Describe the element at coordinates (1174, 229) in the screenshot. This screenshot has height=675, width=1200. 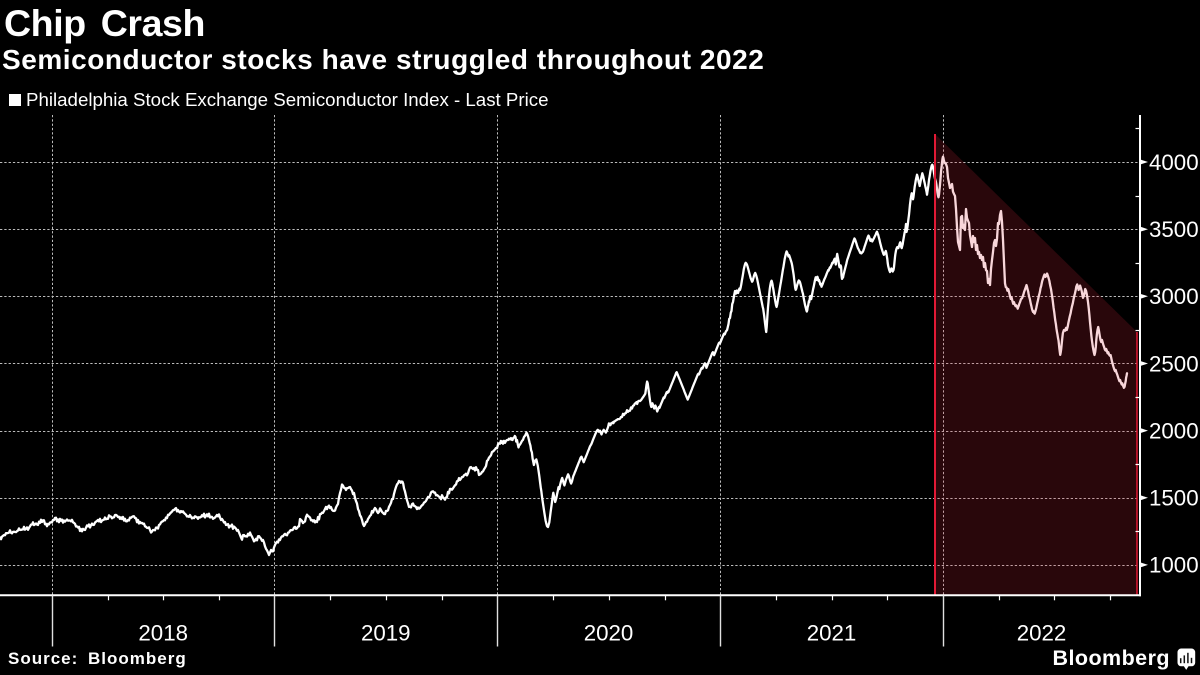
I see `svg-text: 3500` at that location.